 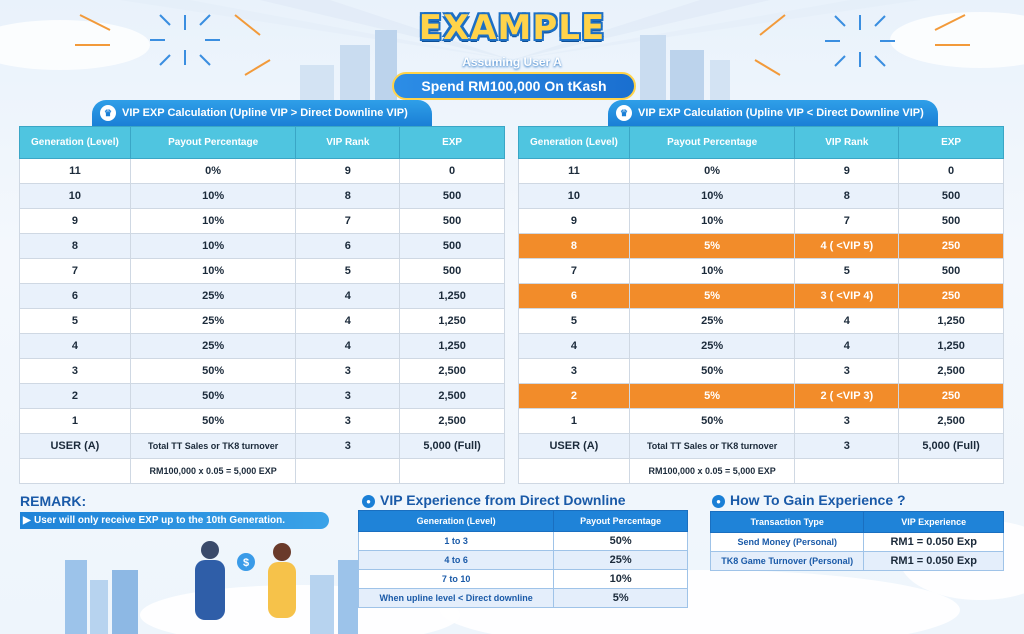 What do you see at coordinates (75, 396) in the screenshot?
I see `cell-gen: 2` at bounding box center [75, 396].